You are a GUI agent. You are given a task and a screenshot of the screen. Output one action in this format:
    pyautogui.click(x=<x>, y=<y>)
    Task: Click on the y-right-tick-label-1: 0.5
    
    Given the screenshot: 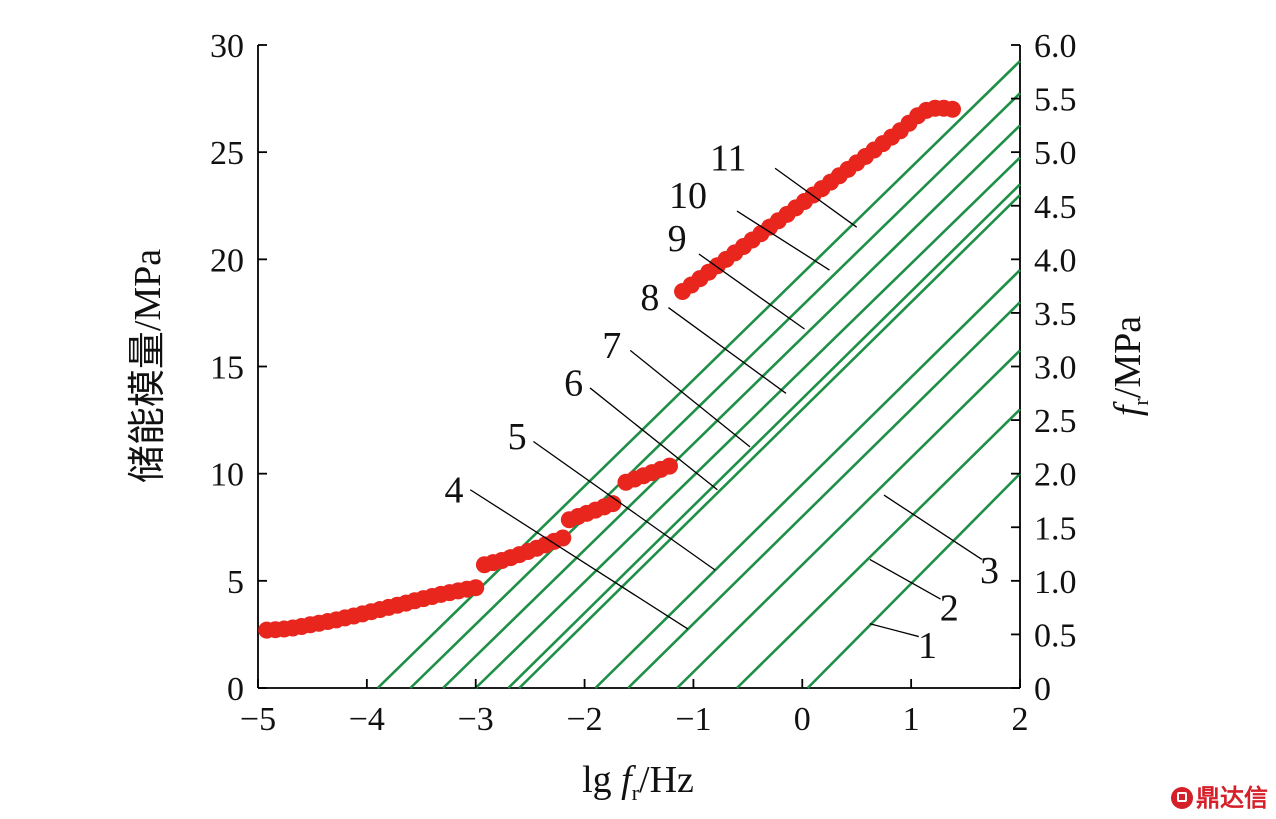 What is the action you would take?
    pyautogui.click(x=1055, y=635)
    